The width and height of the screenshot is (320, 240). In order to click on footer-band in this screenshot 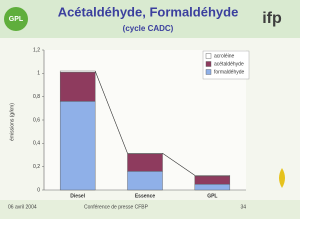, I will do `click(150, 209)`.